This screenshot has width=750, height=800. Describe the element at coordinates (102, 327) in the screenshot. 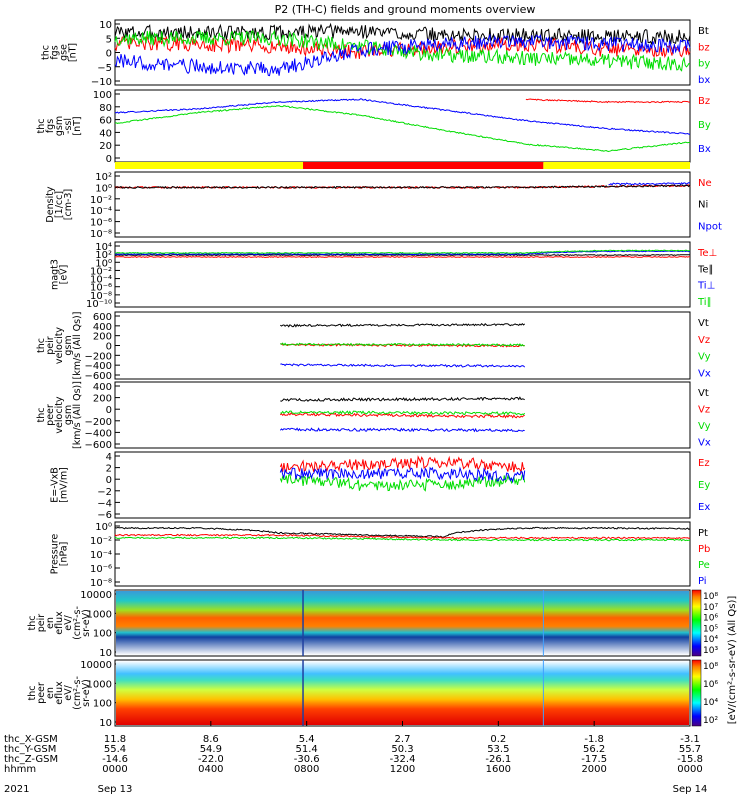

I see `y-tick-label: 400` at that location.